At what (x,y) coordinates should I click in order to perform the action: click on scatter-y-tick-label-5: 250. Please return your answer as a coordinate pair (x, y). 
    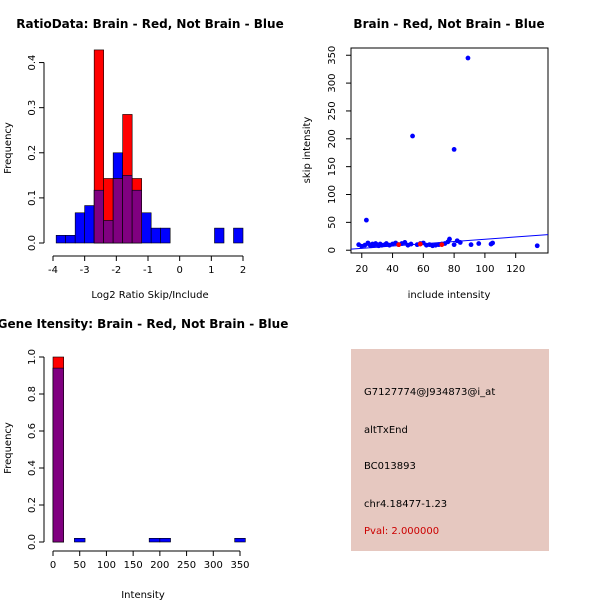
    Looking at the image, I should click on (332, 110).